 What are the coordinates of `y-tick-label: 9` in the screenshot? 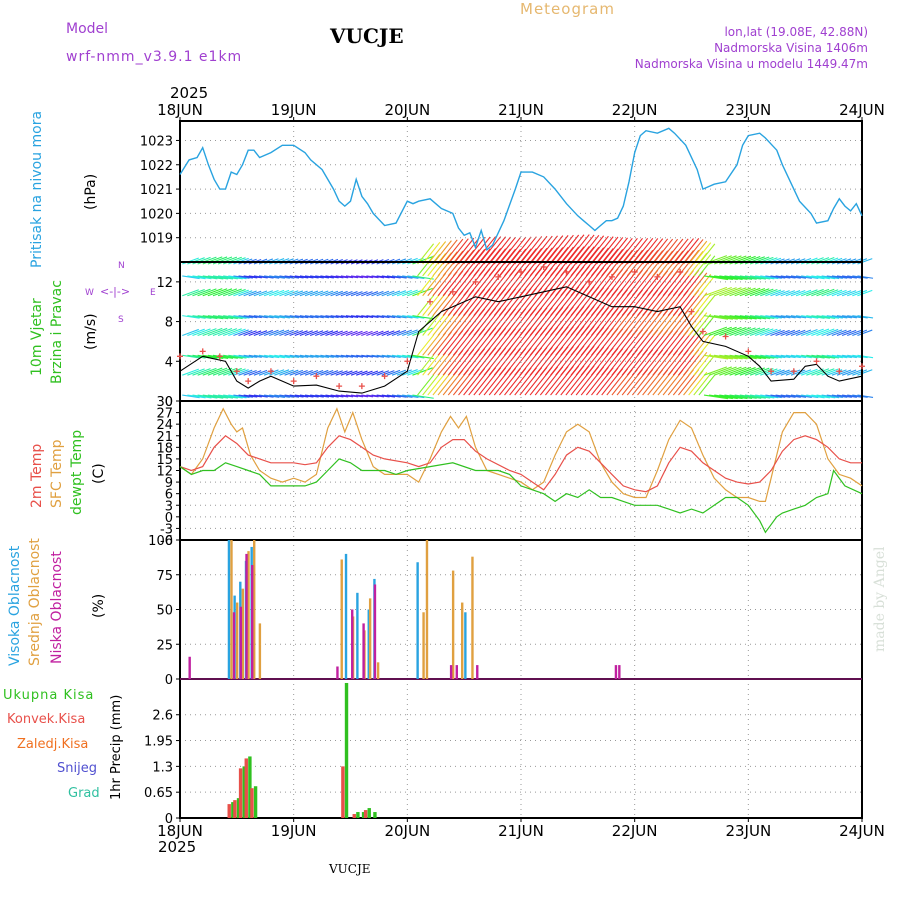 It's located at (169, 483).